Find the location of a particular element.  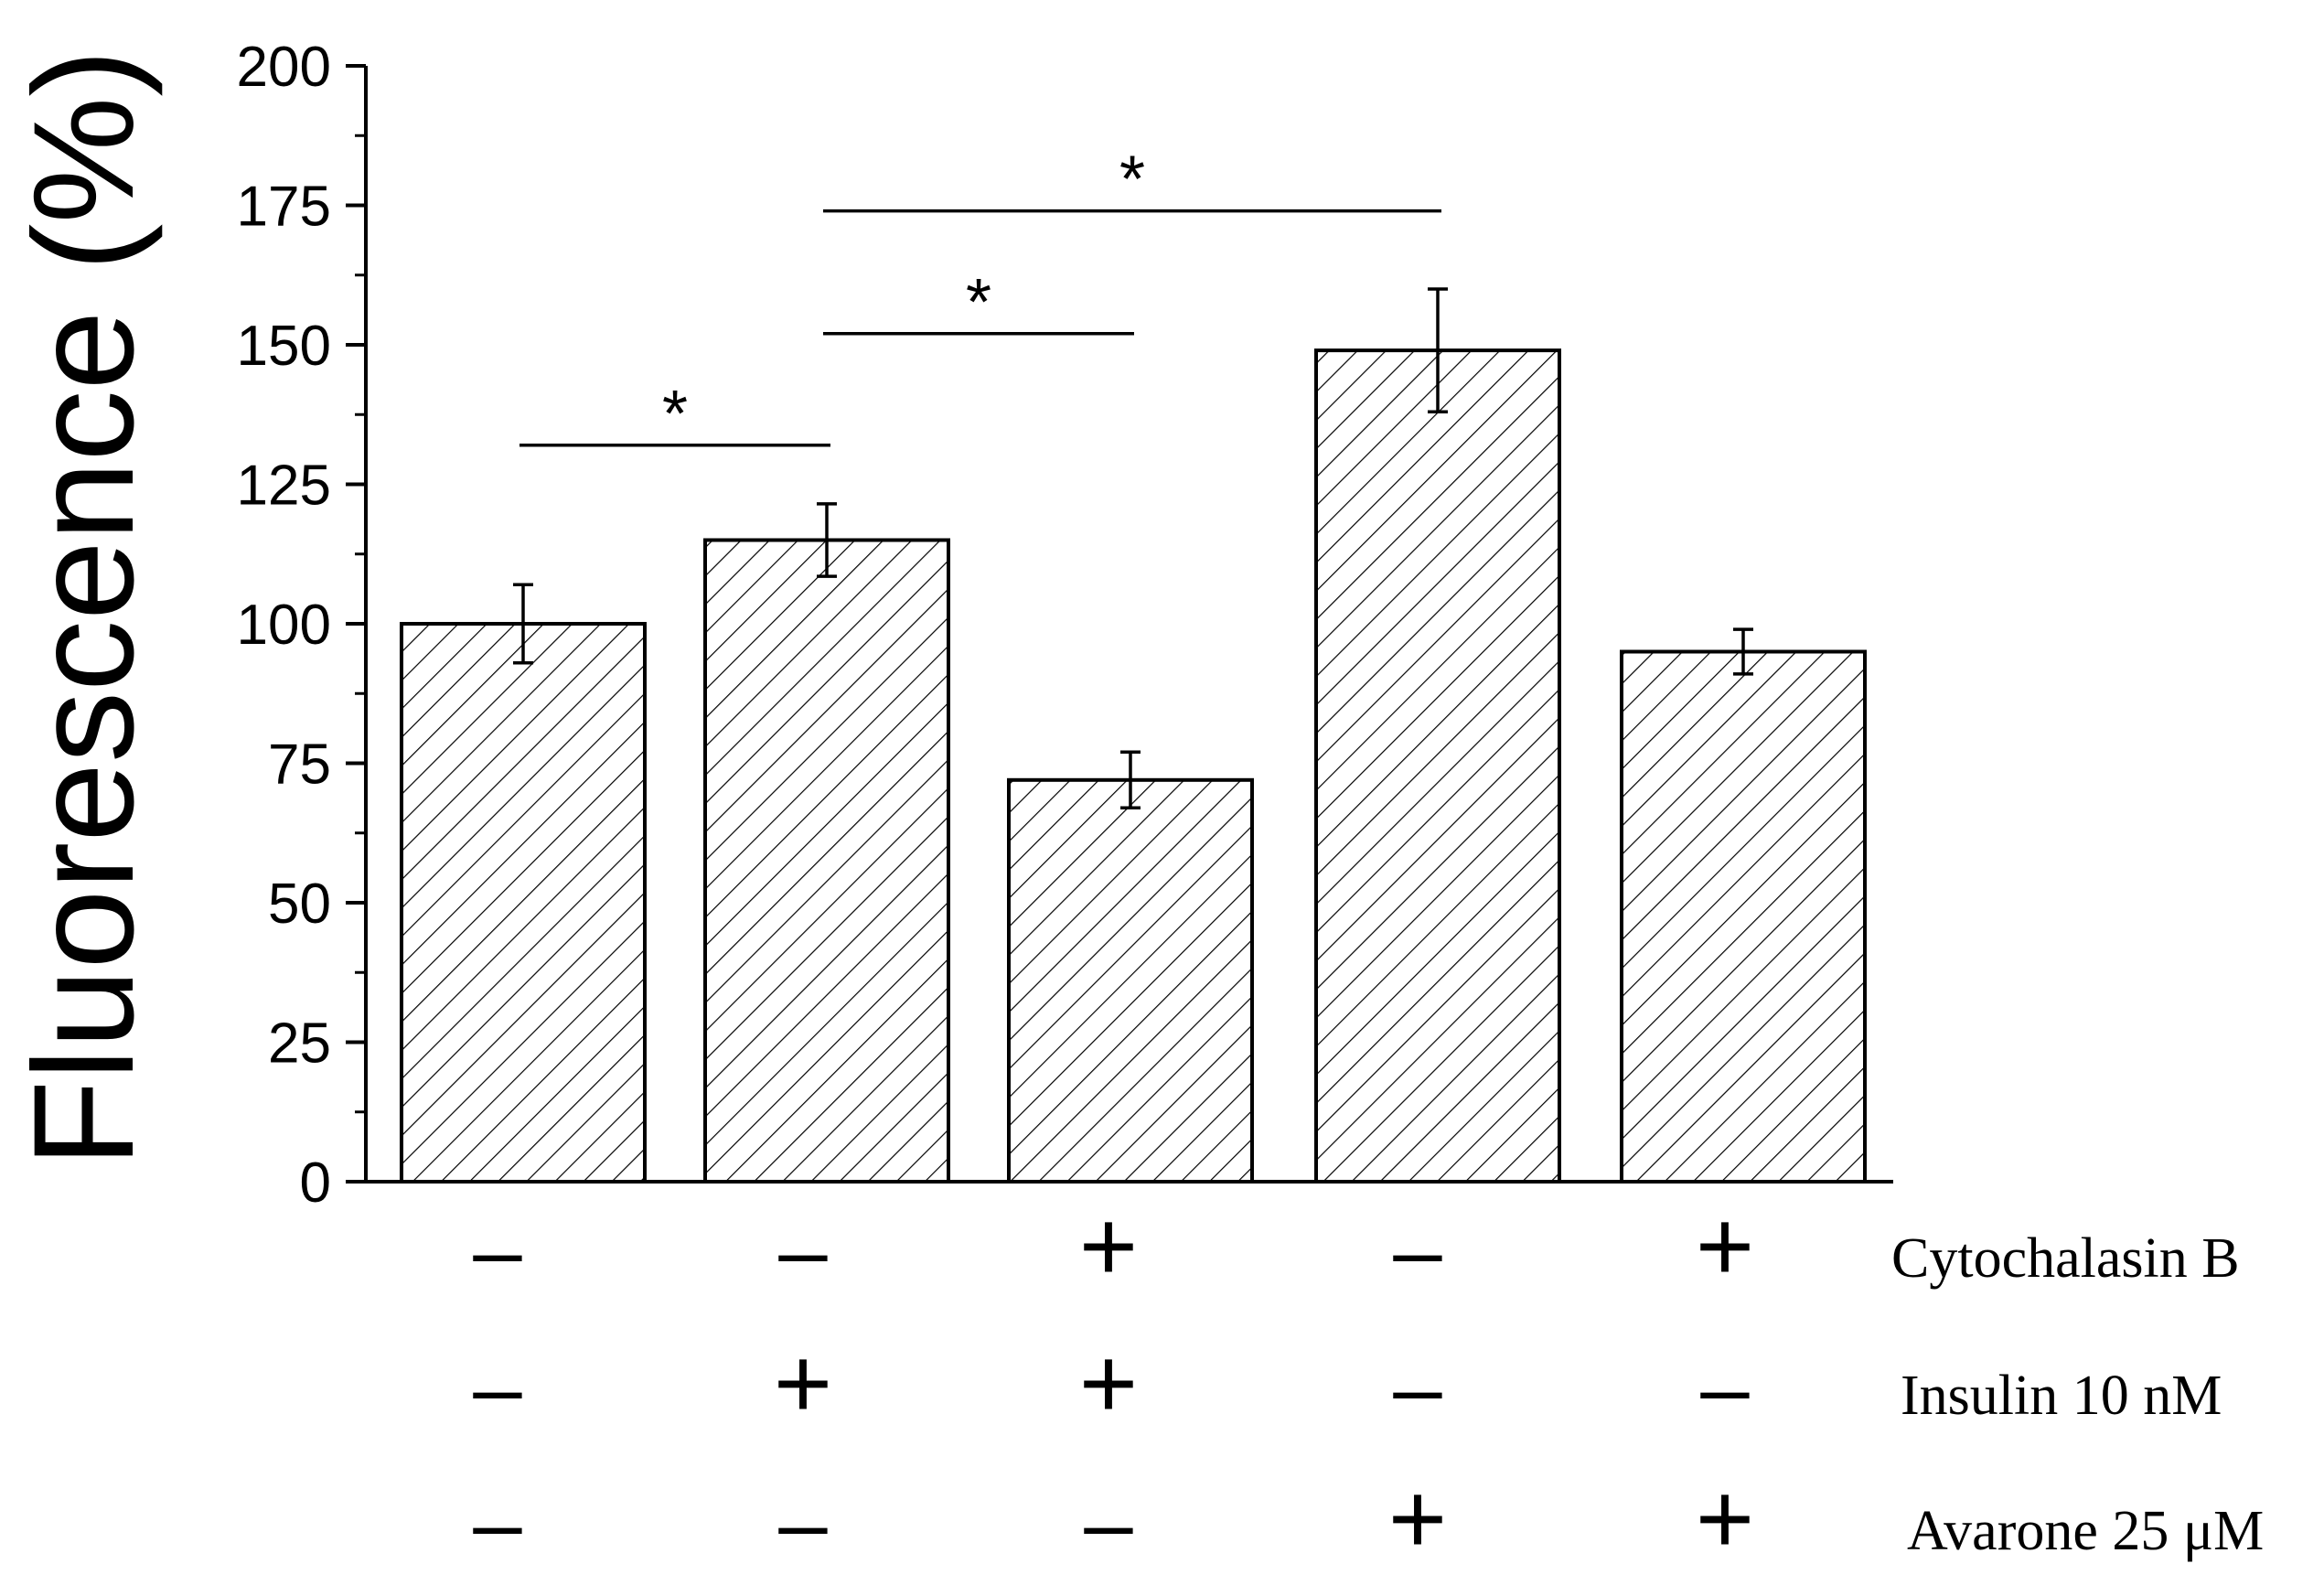

significance-annotations: * * * is located at coordinates (980, 297).